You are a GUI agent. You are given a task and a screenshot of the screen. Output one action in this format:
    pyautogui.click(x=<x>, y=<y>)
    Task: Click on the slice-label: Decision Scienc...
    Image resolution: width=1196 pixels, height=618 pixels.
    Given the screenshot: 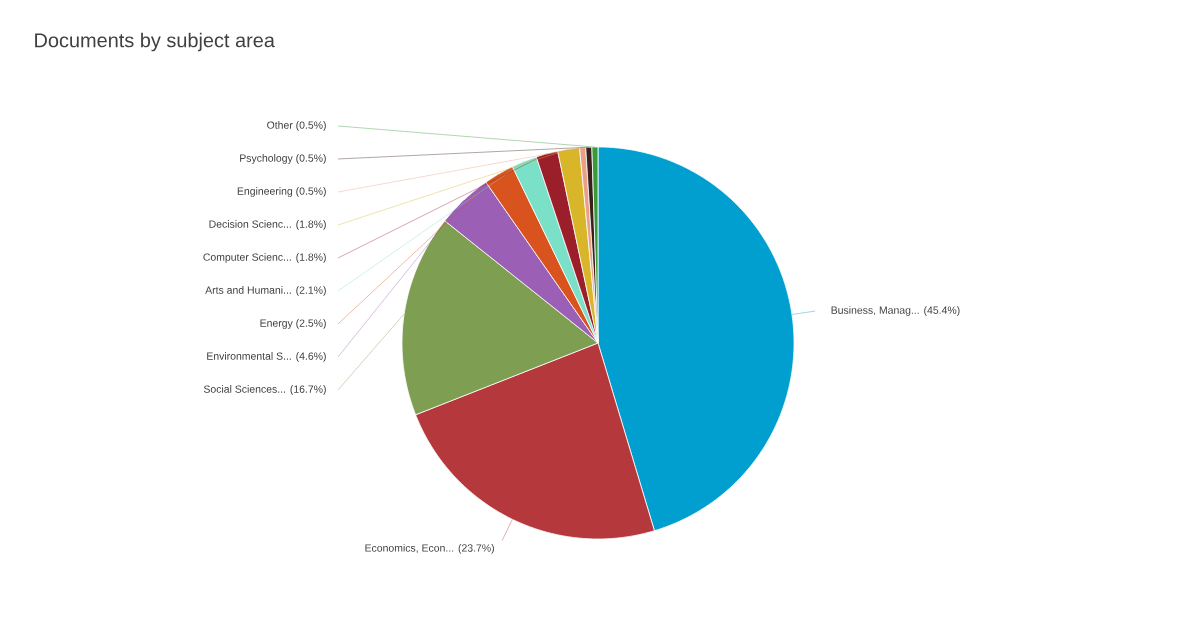 What is the action you would take?
    pyautogui.click(x=250, y=224)
    